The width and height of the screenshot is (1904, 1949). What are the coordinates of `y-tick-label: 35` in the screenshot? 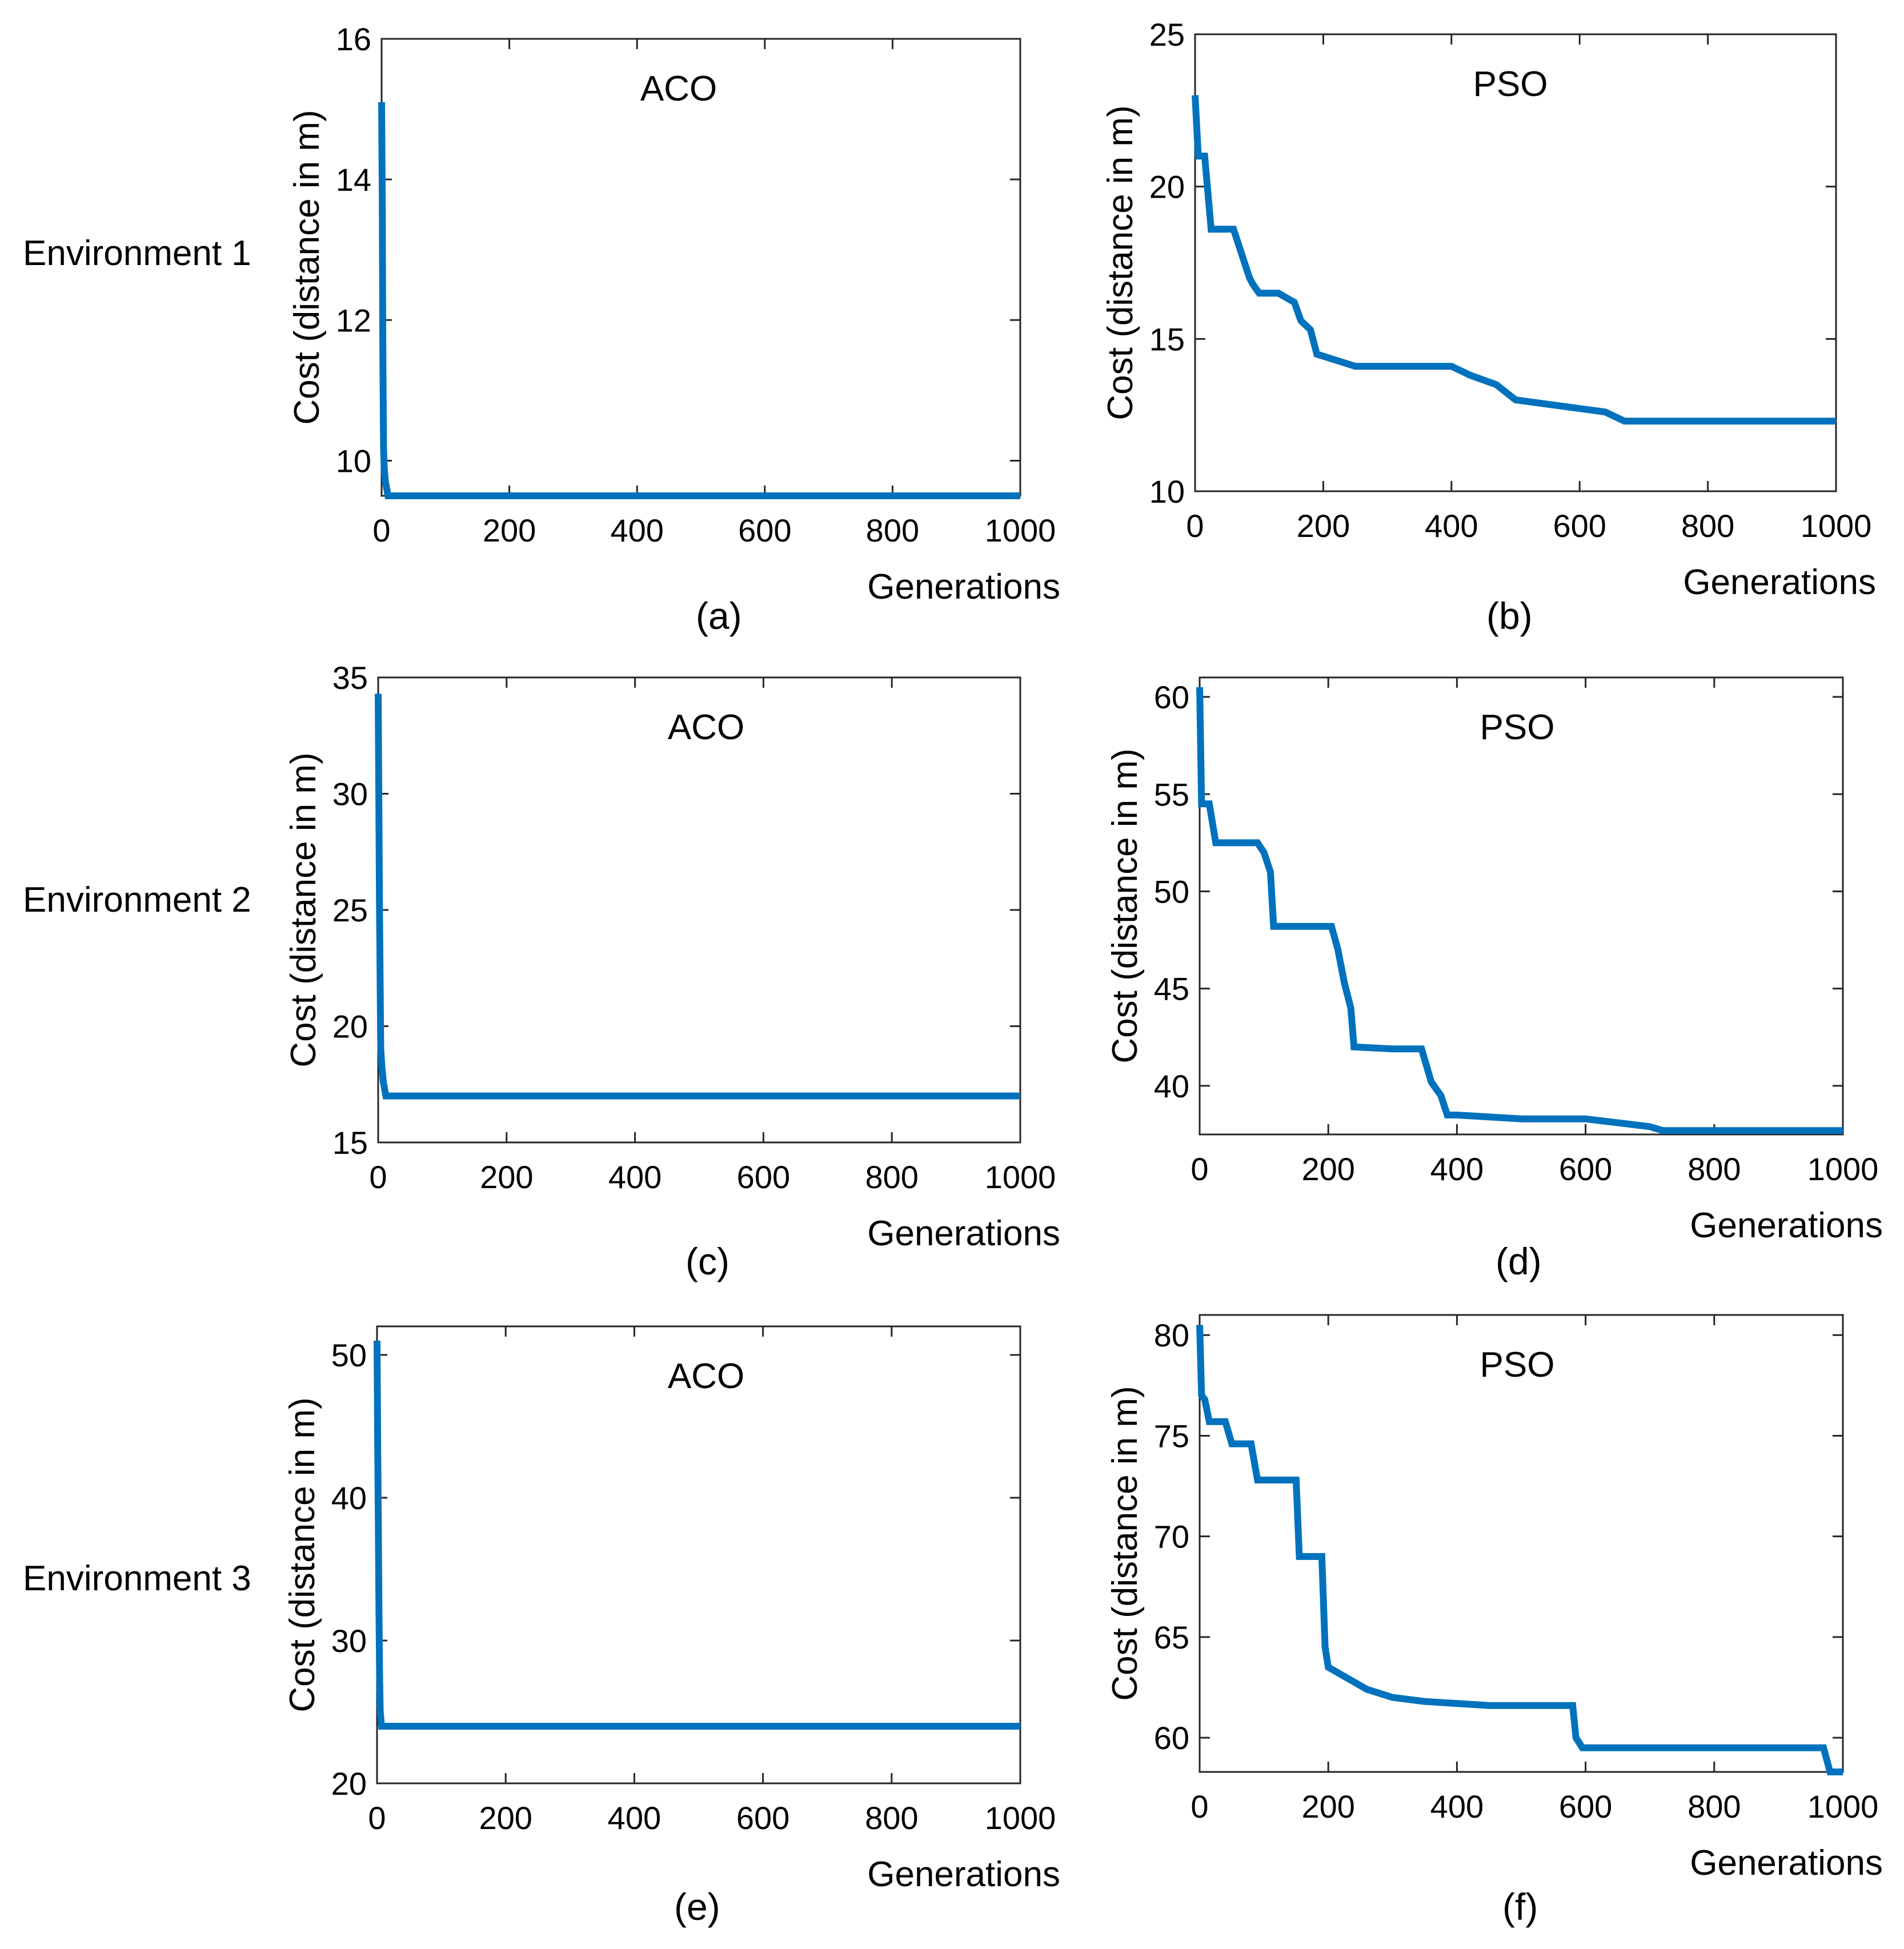 It's located at (350, 678).